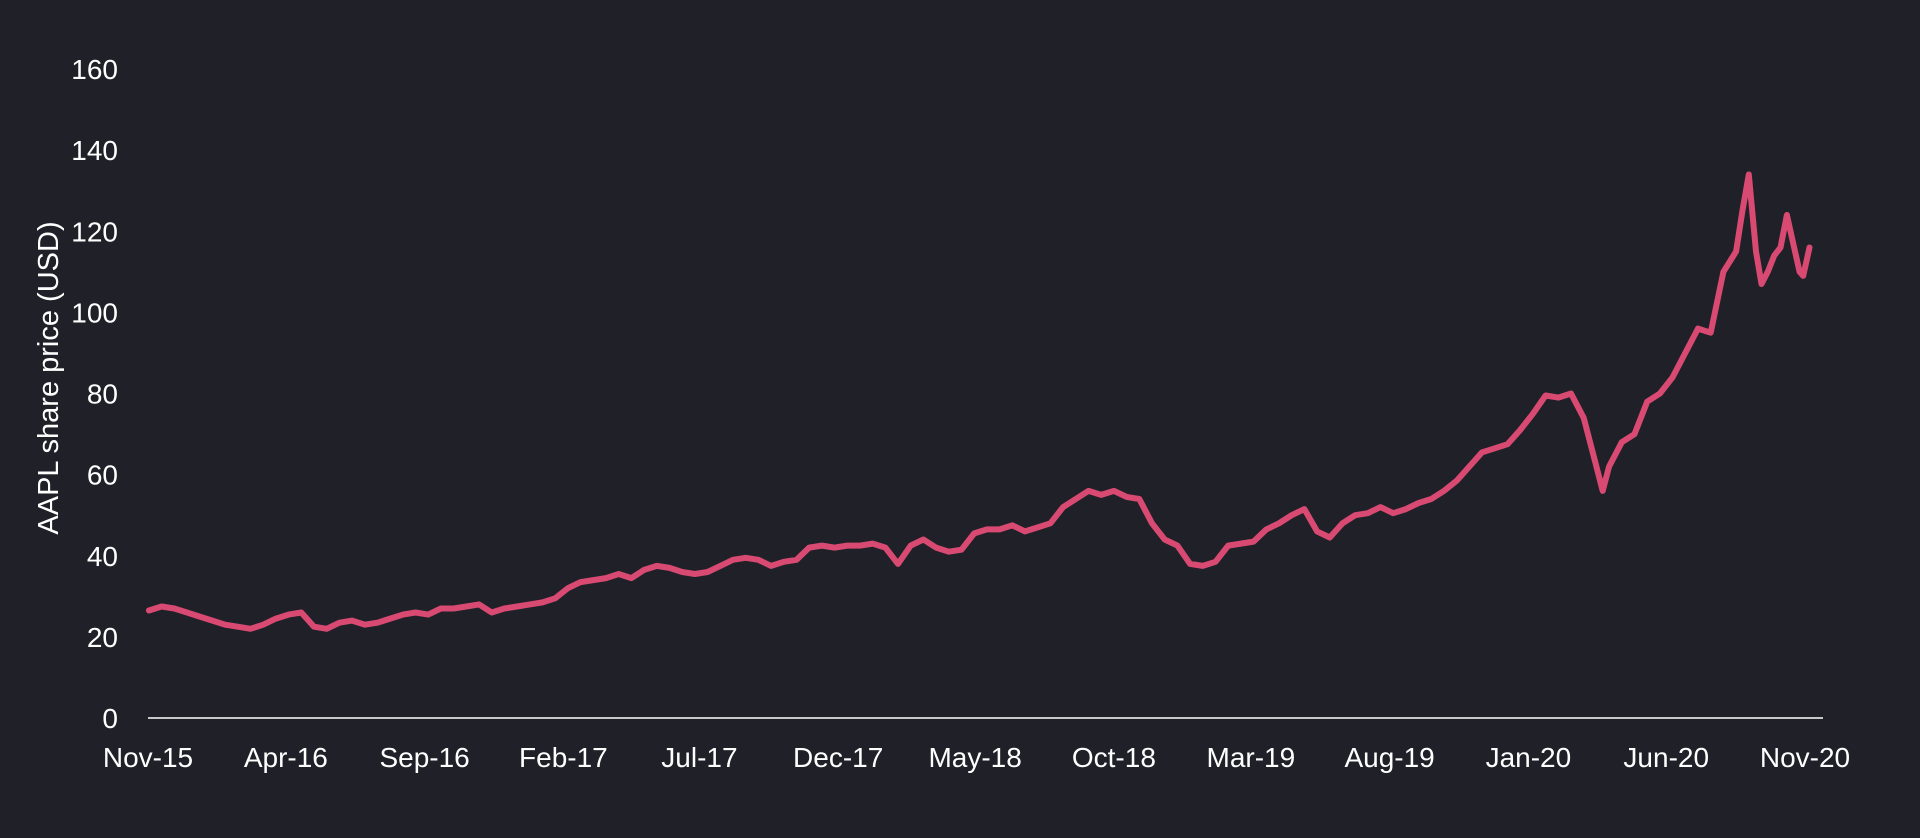 The image size is (1920, 838). What do you see at coordinates (1529, 757) in the screenshot?
I see `x-tick-label: Jan-20` at bounding box center [1529, 757].